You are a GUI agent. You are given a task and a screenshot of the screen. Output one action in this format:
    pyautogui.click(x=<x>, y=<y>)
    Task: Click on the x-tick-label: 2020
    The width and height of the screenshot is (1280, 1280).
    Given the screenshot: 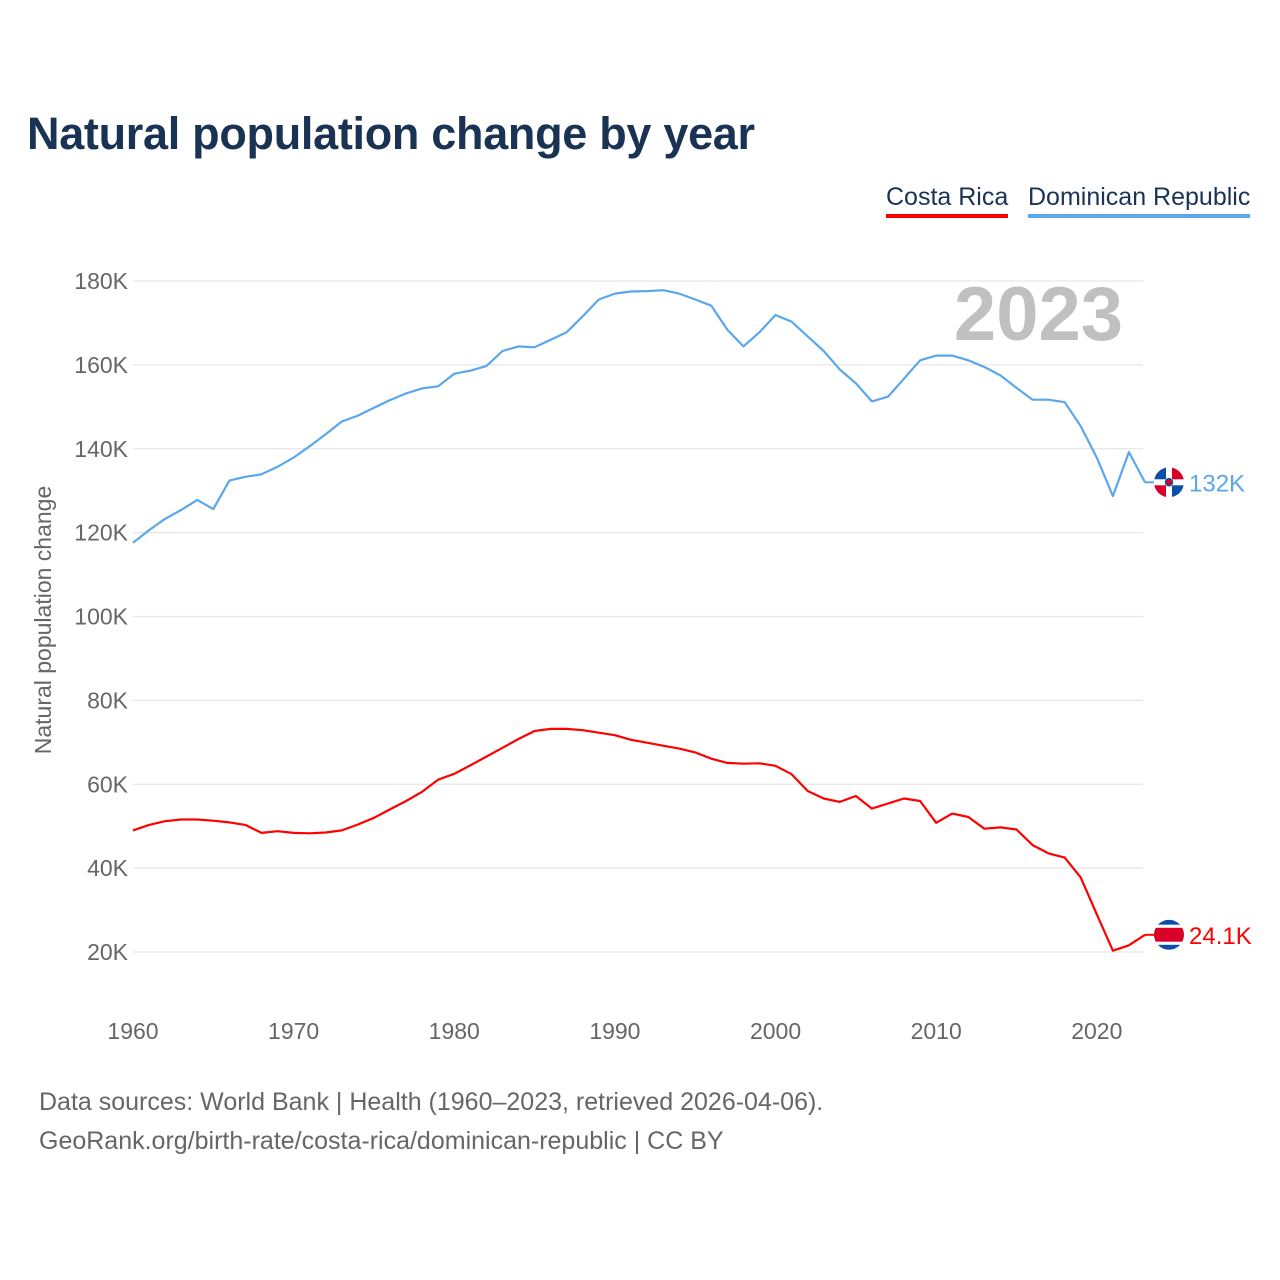 What is the action you would take?
    pyautogui.click(x=1096, y=1031)
    